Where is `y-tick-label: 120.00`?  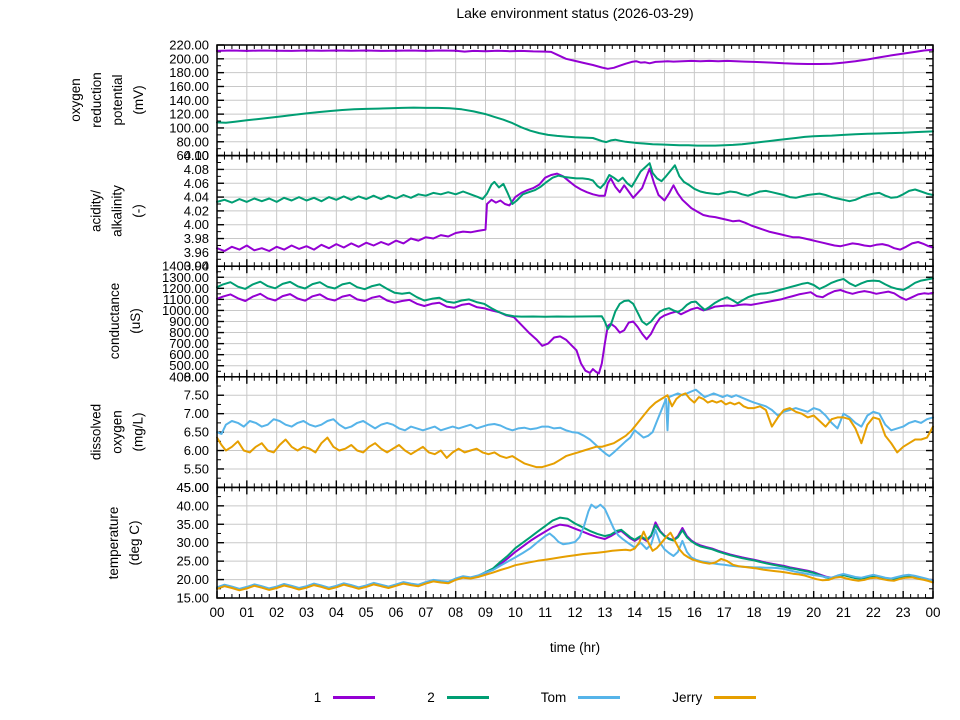 y-tick-label: 120.00 is located at coordinates (189, 114).